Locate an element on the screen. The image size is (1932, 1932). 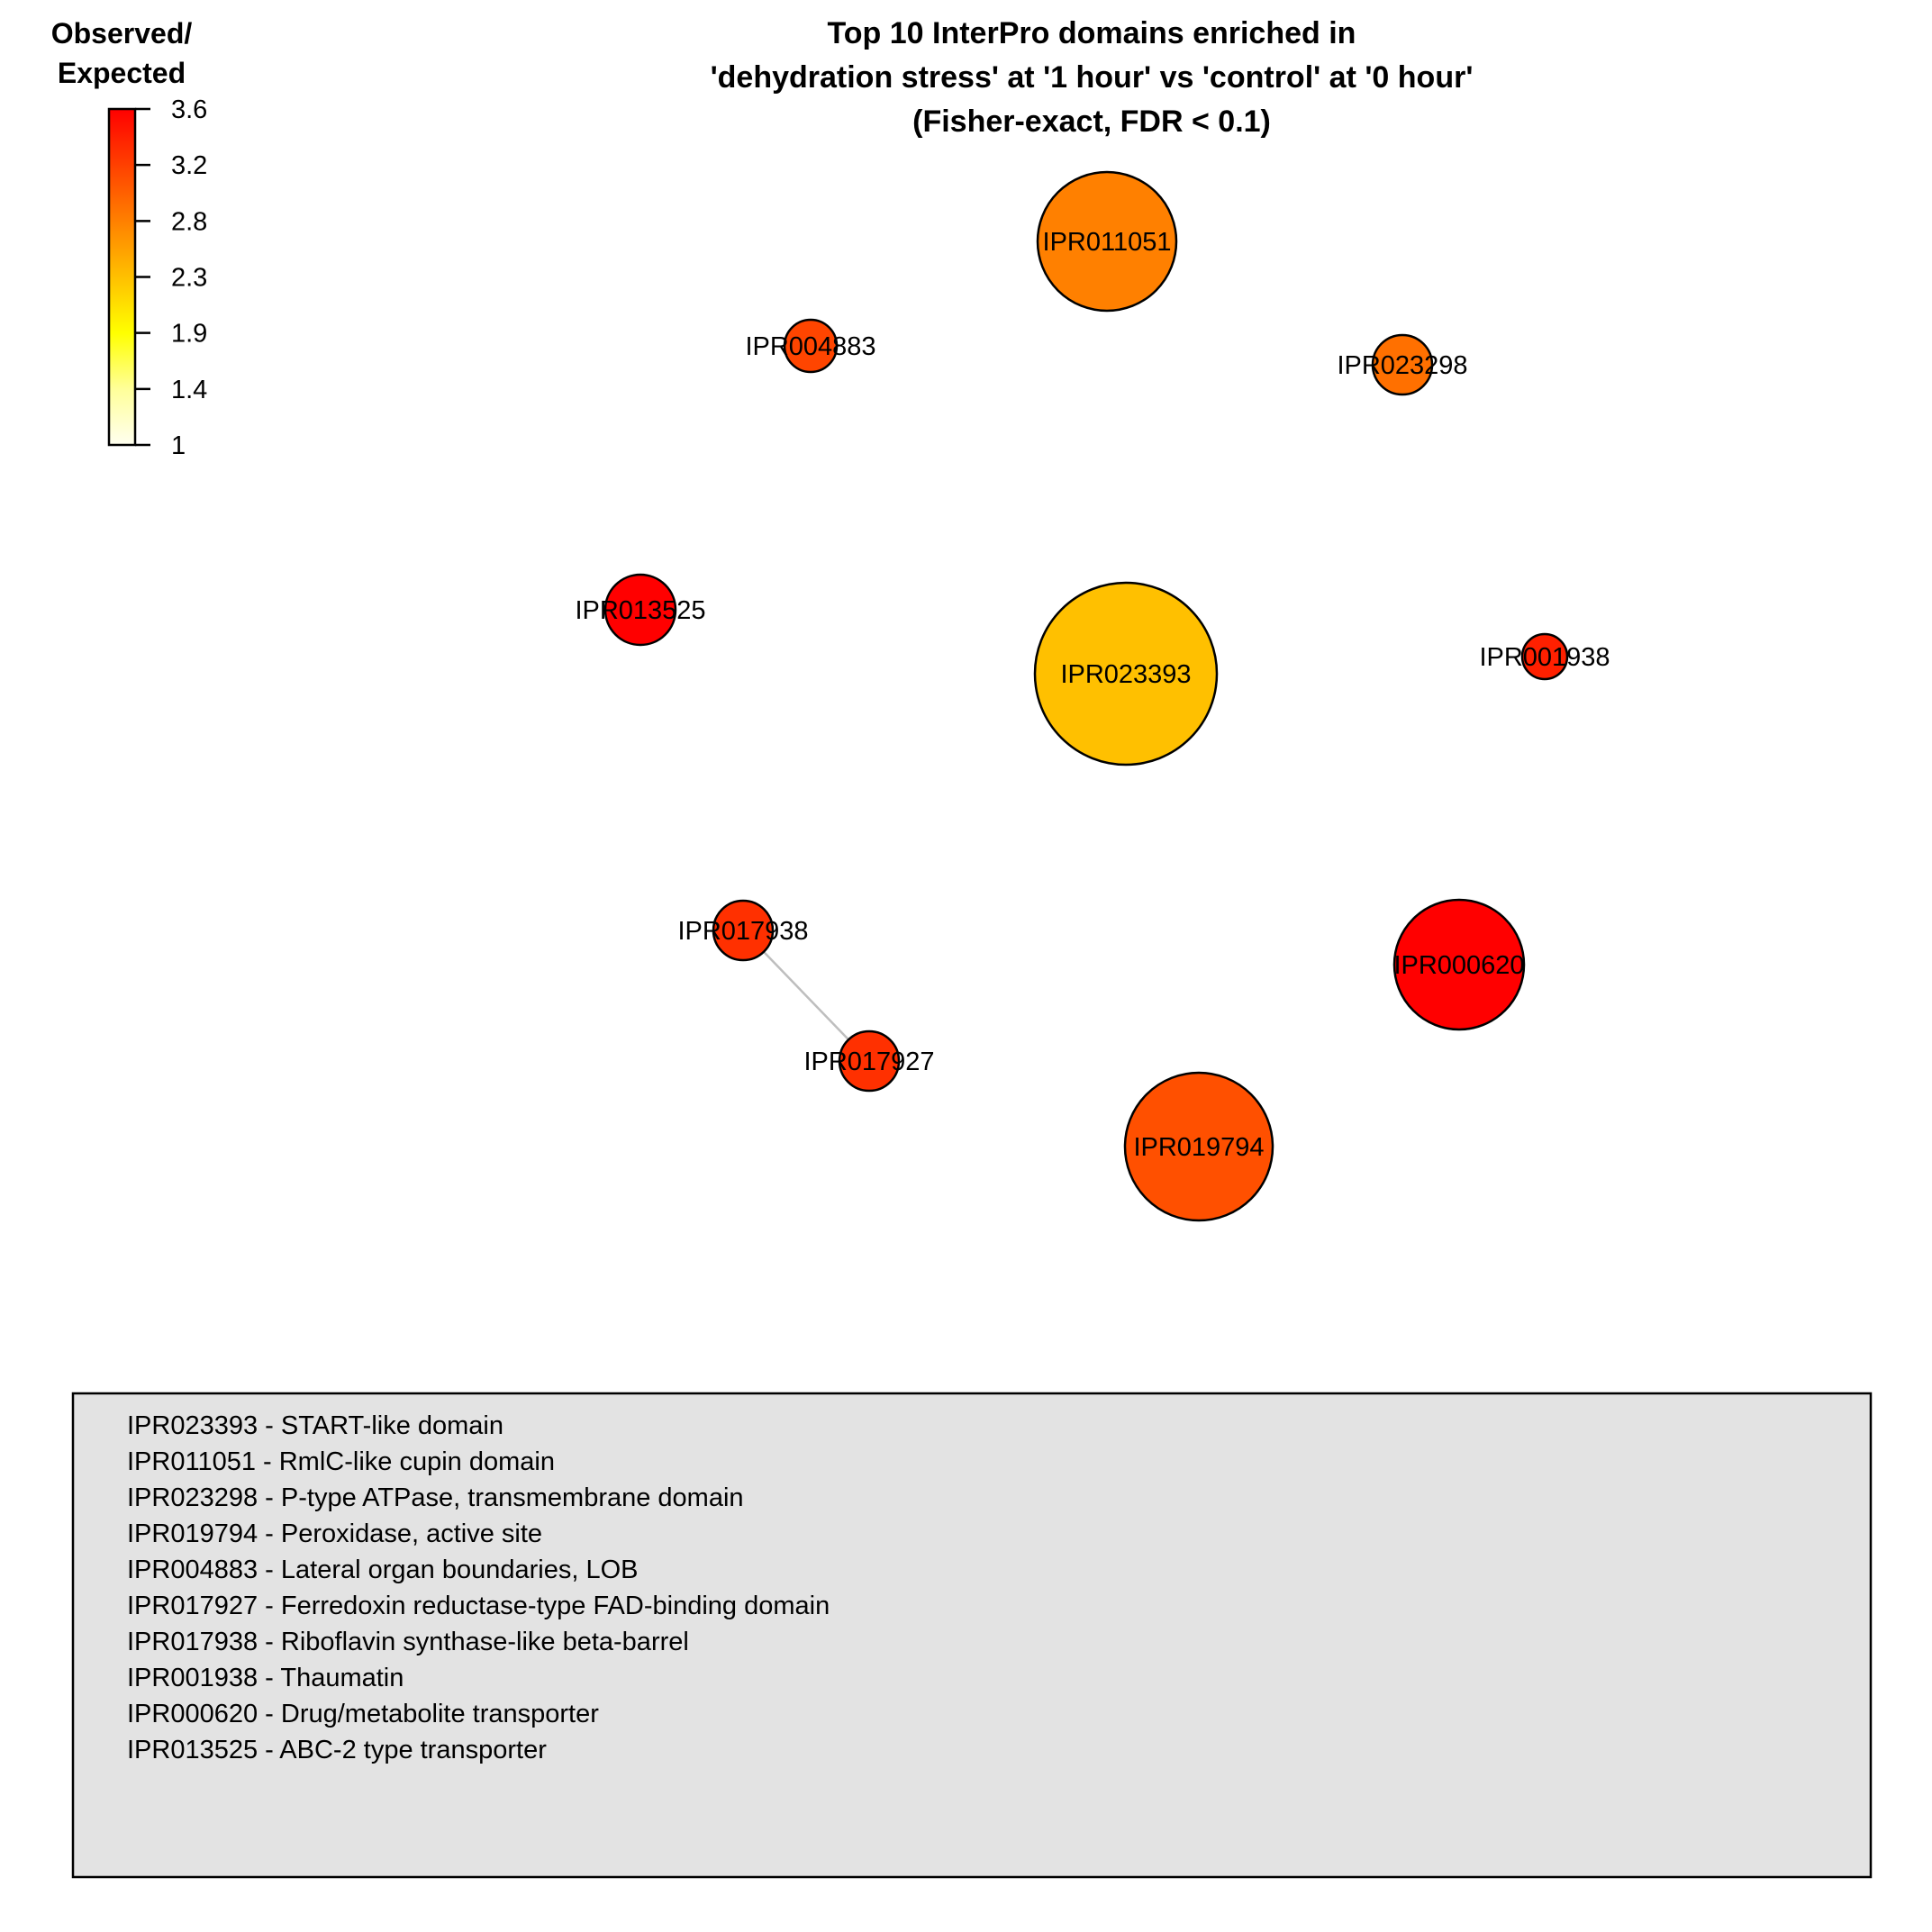
color-scale-legend: Observed/ Expected 3.6 3.2 2.8 2.3 1.9 1.4 1 is located at coordinates (129, 239).